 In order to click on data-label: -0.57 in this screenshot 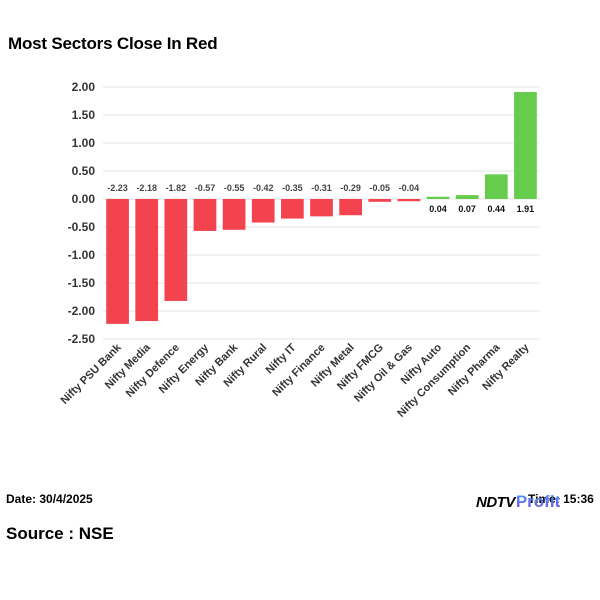, I will do `click(205, 188)`.